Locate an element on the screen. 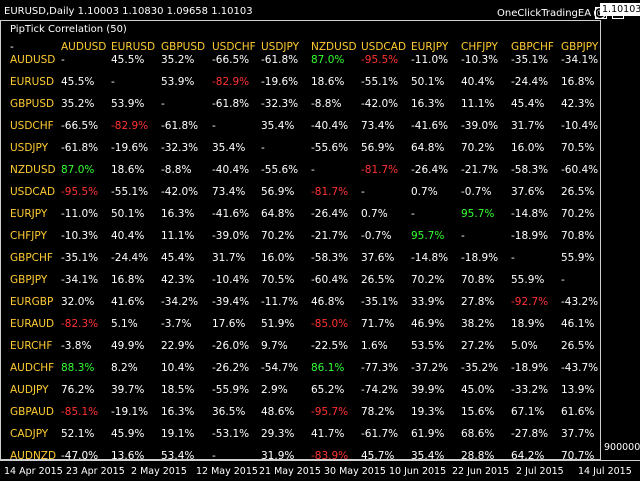 Image resolution: width=640 pixels, height=481 pixels. oneclick-trading-label: OneClickTradingEA is located at coordinates (544, 13).